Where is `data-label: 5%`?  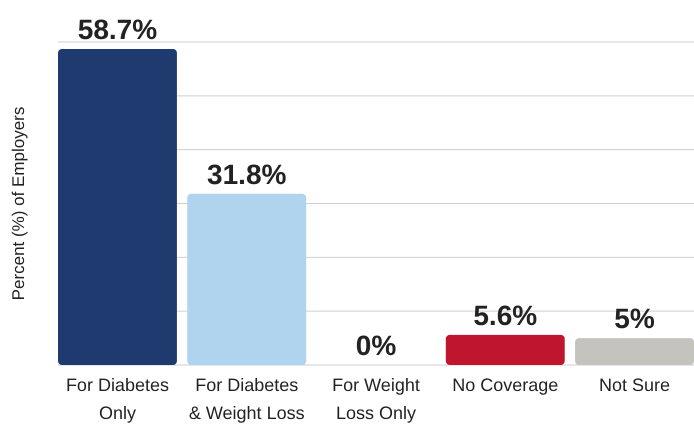 data-label: 5% is located at coordinates (634, 318).